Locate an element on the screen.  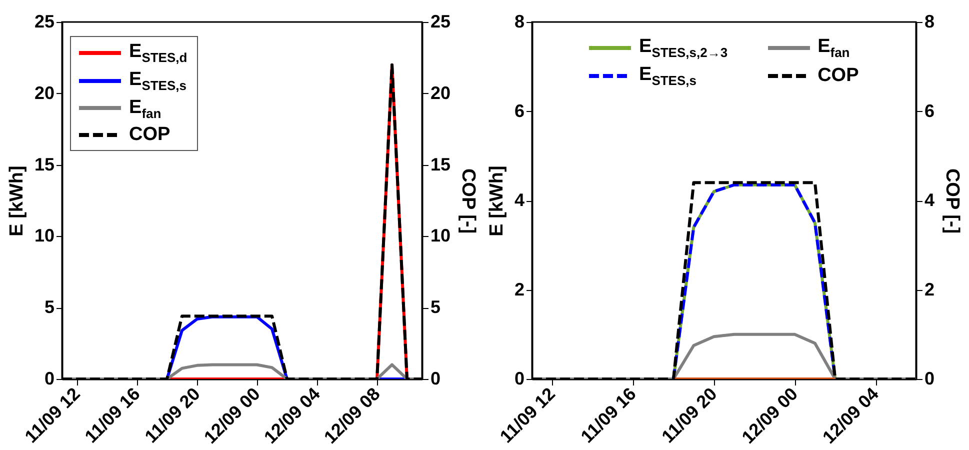
y2-tick-label: 8 is located at coordinates (929, 22).